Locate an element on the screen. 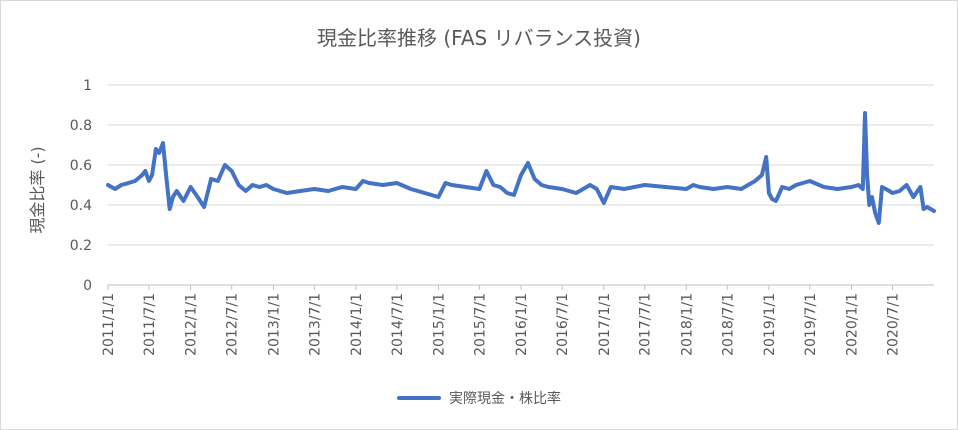  x-tick-label: 2016/7/1 is located at coordinates (563, 324).